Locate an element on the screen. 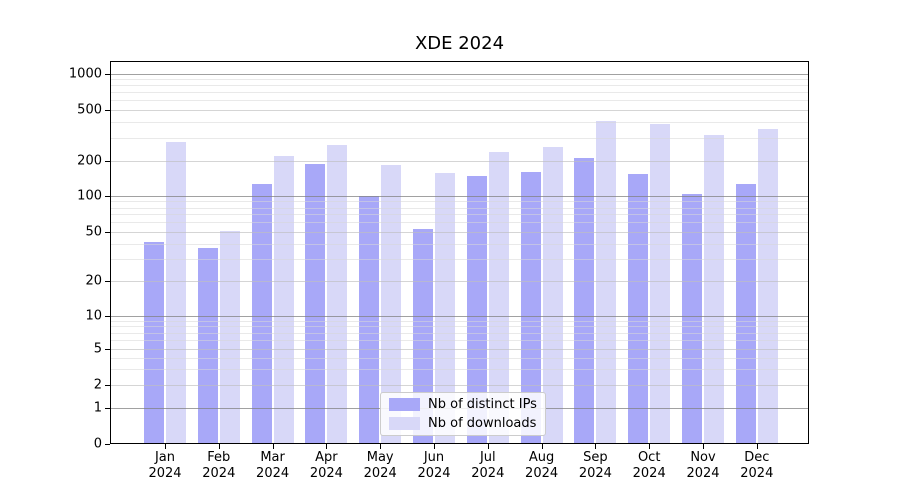 The image size is (900, 500). bar-distinct-ips-feb-2024 is located at coordinates (207, 345).